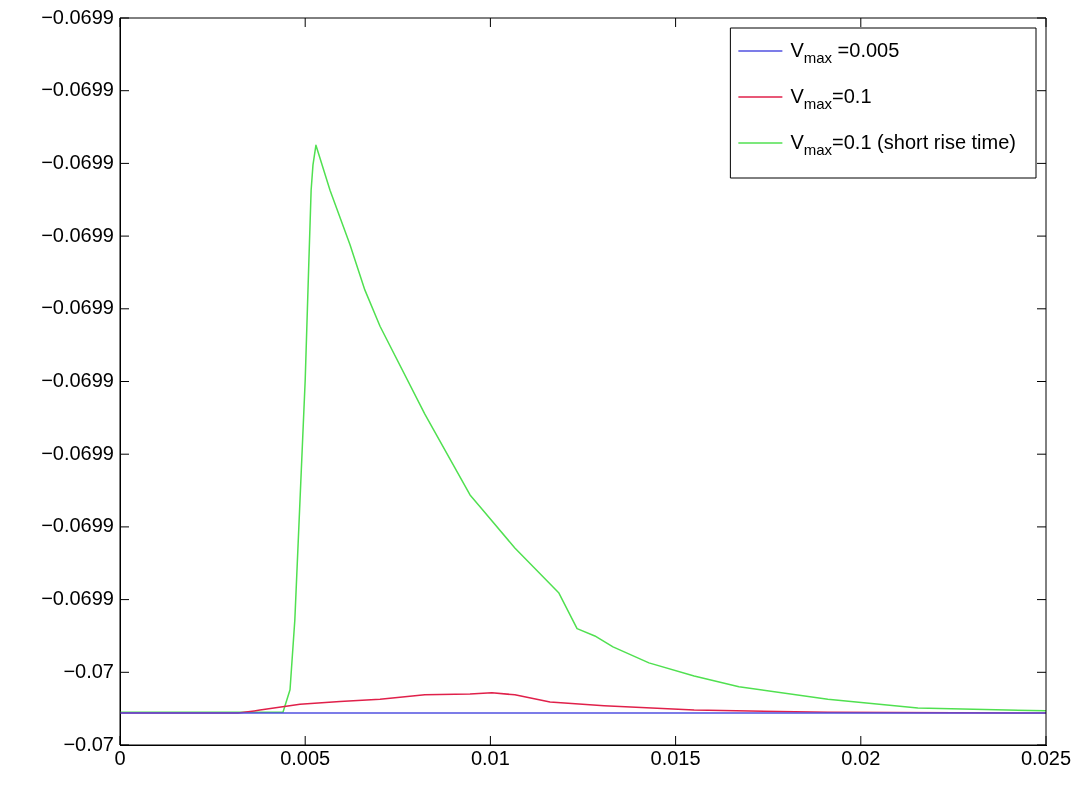 The height and width of the screenshot is (785, 1082). What do you see at coordinates (1046, 757) in the screenshot?
I see `x-tick-label: 0.025` at bounding box center [1046, 757].